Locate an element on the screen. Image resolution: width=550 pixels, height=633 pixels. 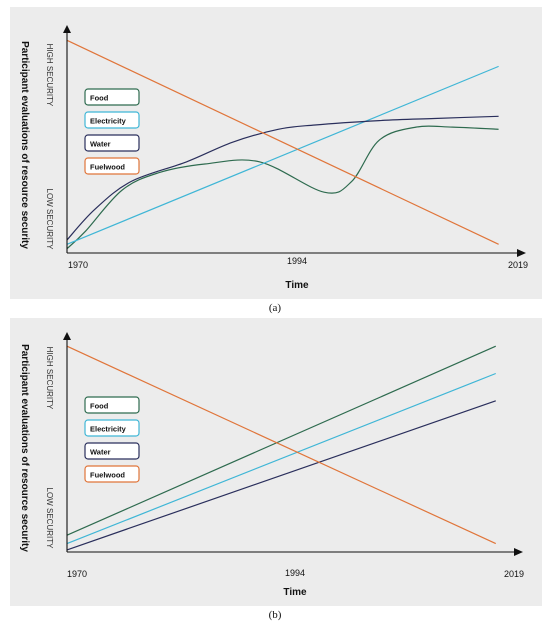
caption-b: (b) is located at coordinates (275, 615).